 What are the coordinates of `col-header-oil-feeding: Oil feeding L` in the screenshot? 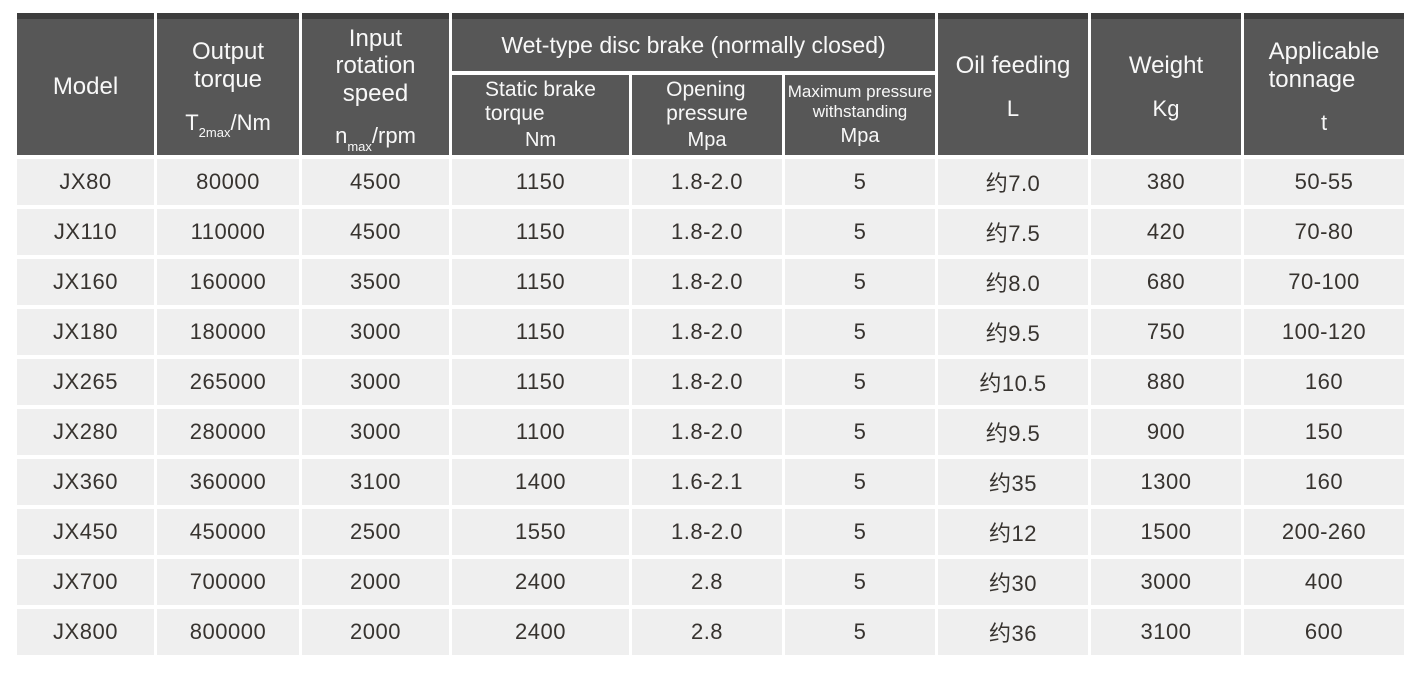 It's located at (1013, 84).